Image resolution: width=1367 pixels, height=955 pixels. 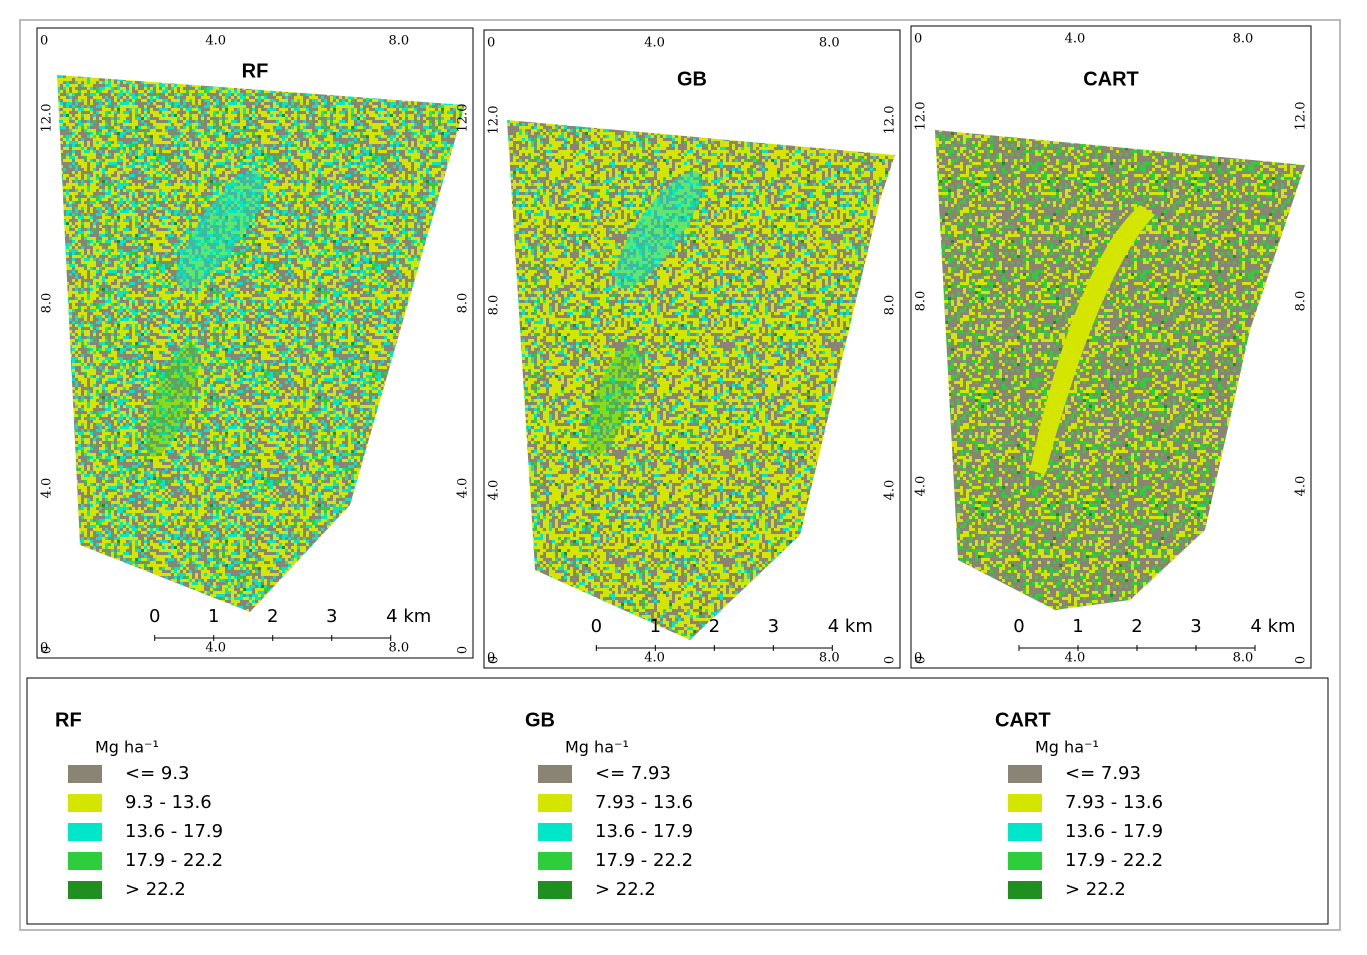 I want to click on legend-title: GB, so click(x=540, y=720).